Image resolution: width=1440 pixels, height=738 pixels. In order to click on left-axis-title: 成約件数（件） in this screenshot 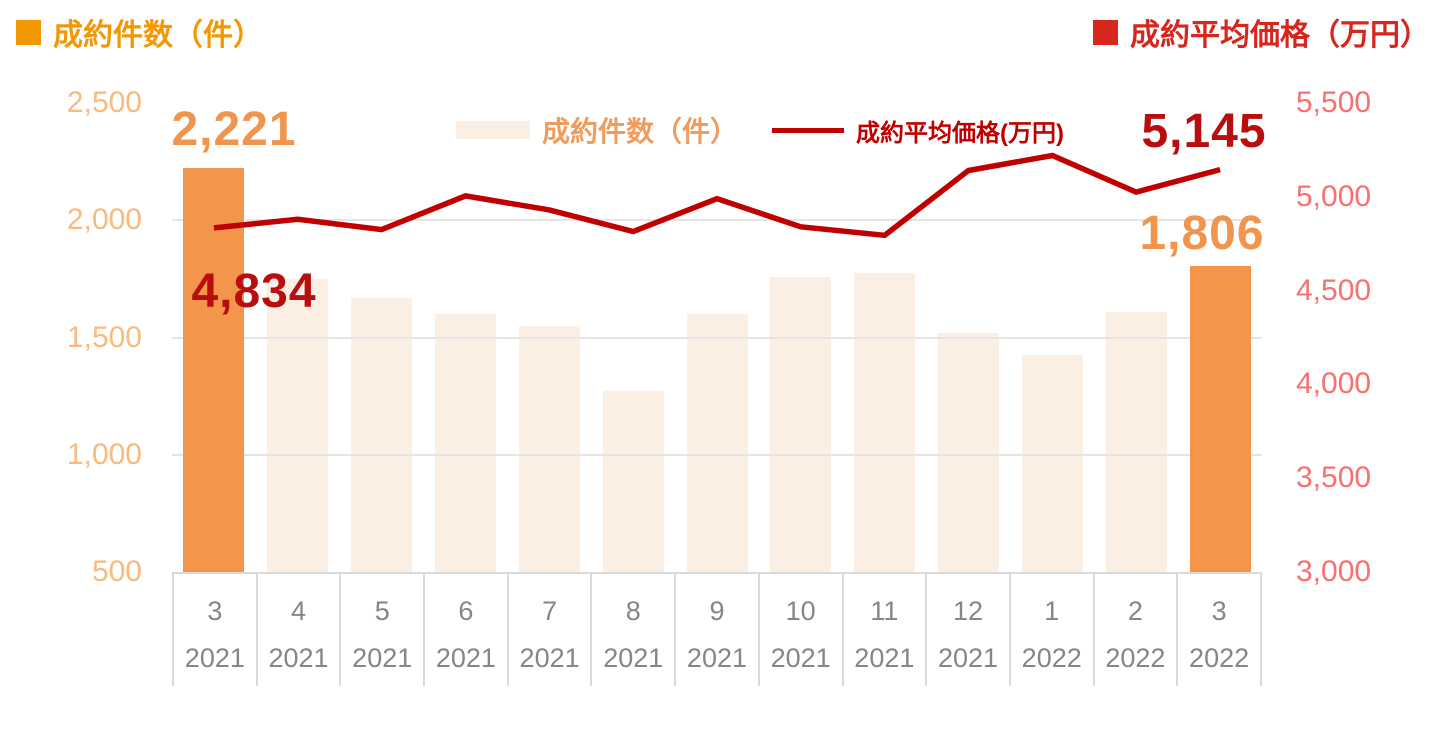, I will do `click(139, 32)`.